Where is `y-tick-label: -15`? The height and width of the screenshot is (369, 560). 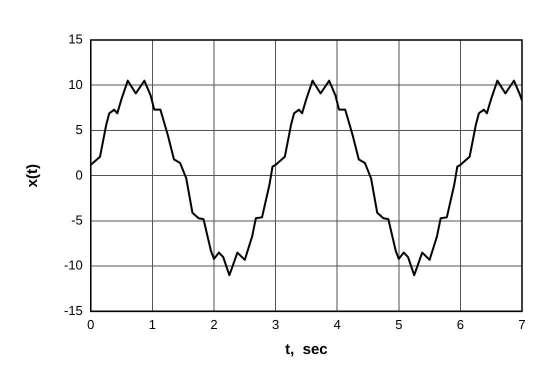 y-tick-label: -15 is located at coordinates (73, 310).